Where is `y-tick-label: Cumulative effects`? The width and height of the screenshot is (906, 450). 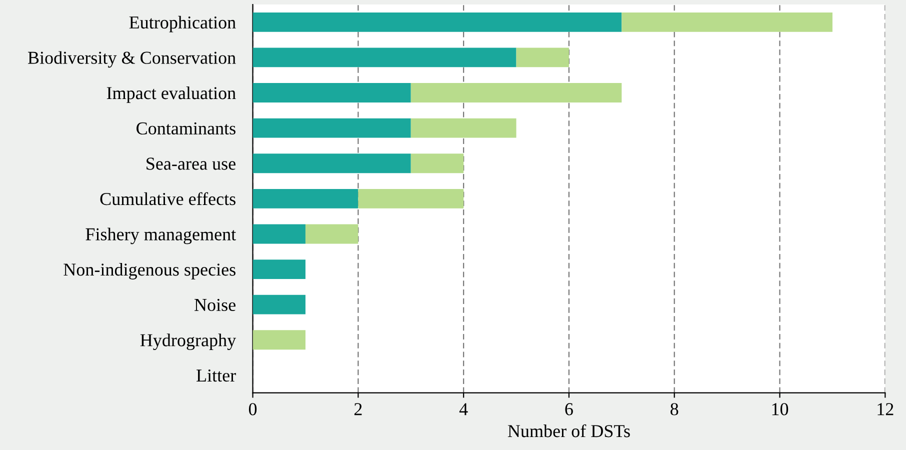 y-tick-label: Cumulative effects is located at coordinates (168, 199).